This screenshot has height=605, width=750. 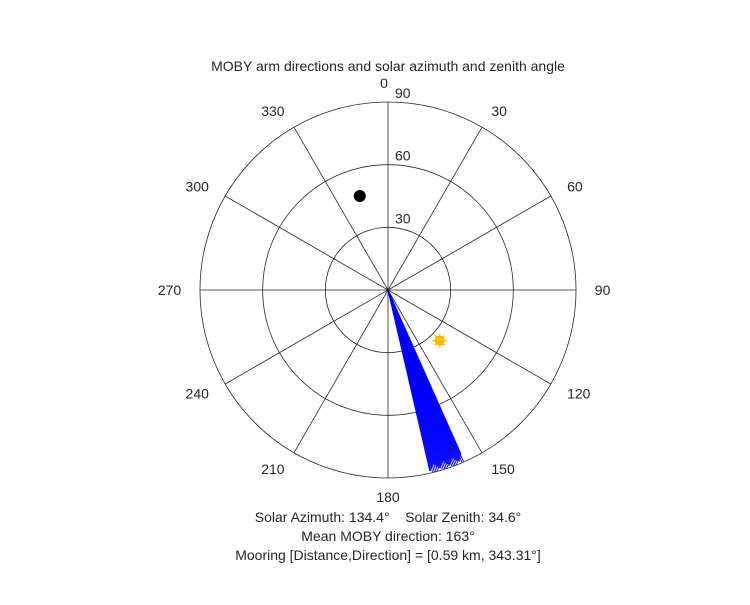 What do you see at coordinates (273, 111) in the screenshot?
I see `angle-tick-label-330: 330` at bounding box center [273, 111].